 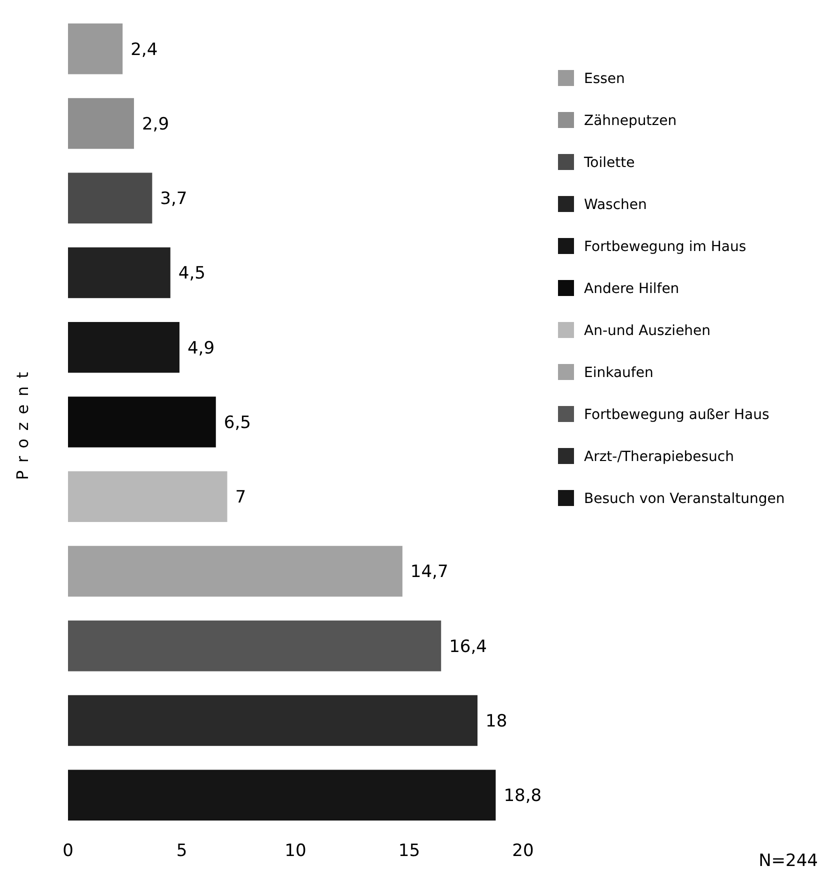 What do you see at coordinates (237, 422) in the screenshot?
I see `data-label: 6,5` at bounding box center [237, 422].